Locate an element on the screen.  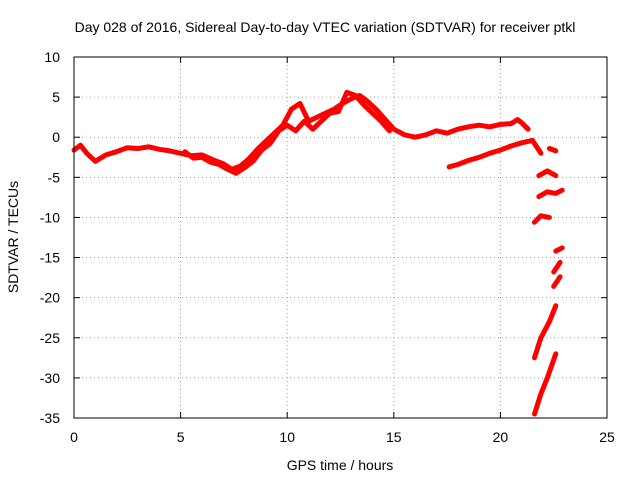
x-tick-label: 5 is located at coordinates (181, 437).